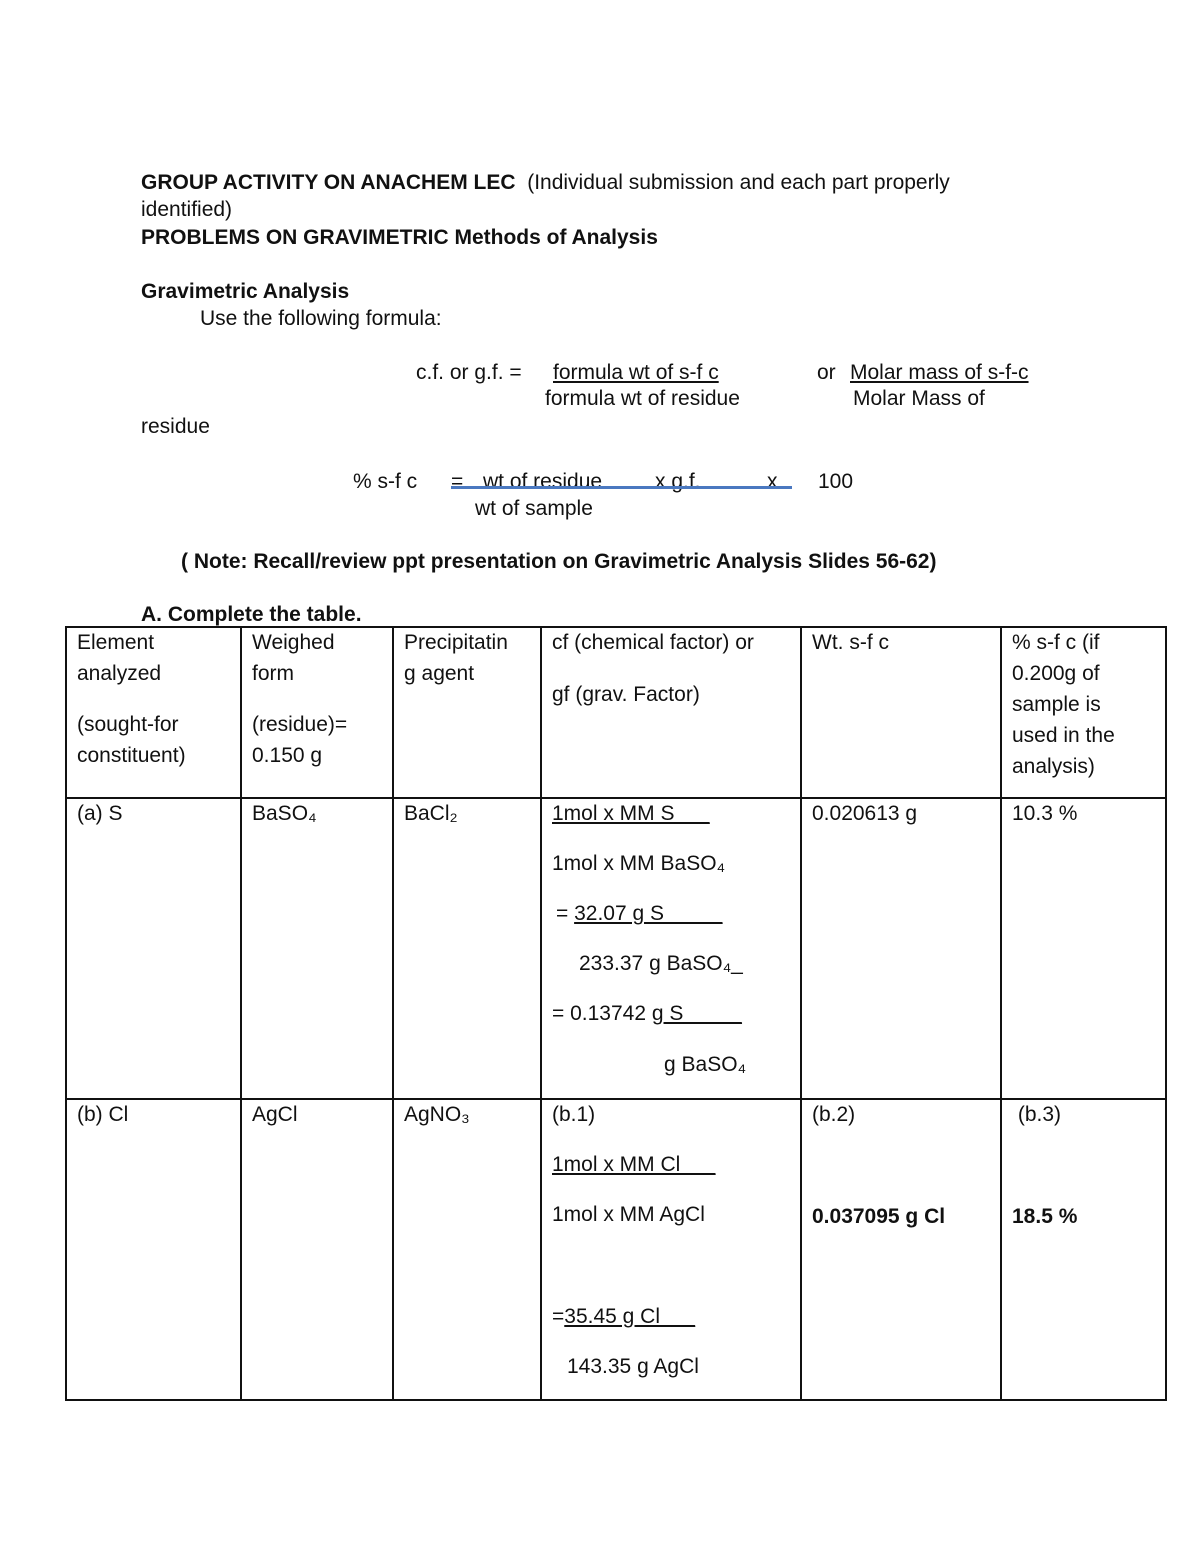  Describe the element at coordinates (631, 813) in the screenshot. I see `cf-line: 1mol x MM S___` at that location.